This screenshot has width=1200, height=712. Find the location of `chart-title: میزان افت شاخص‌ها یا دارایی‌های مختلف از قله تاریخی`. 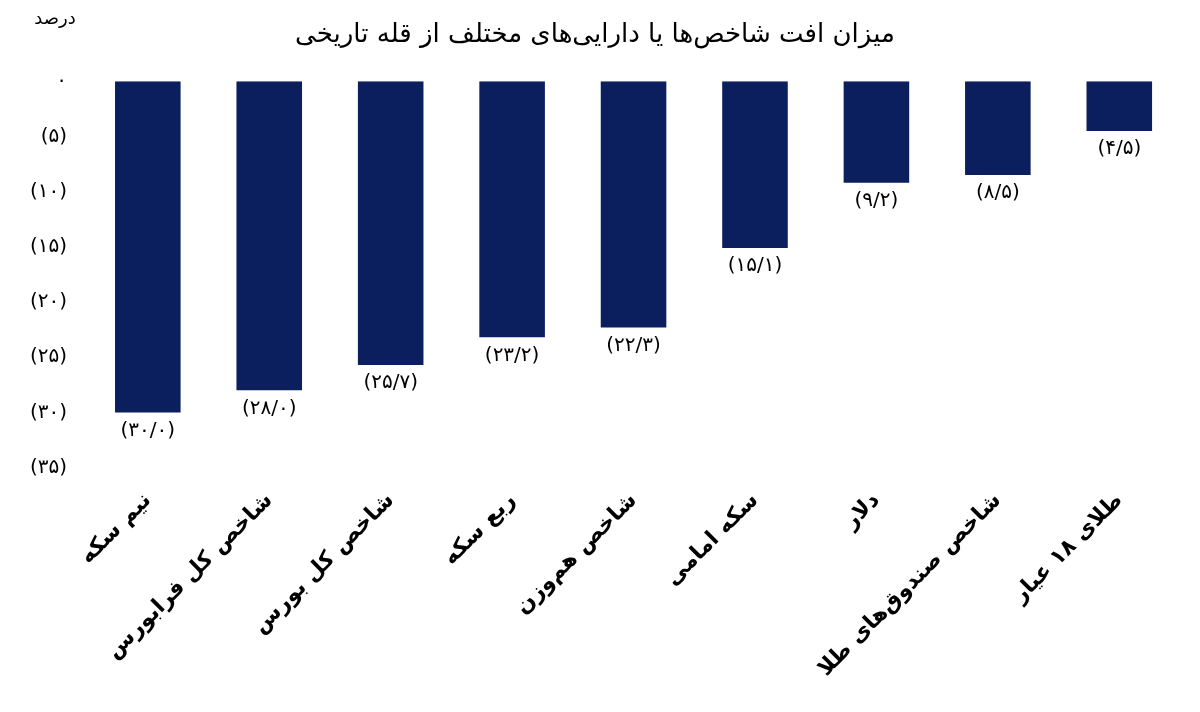

chart-title: میزان افت شاخص‌ها یا دارایی‌های مختلف از قله تاریخی is located at coordinates (595, 34).